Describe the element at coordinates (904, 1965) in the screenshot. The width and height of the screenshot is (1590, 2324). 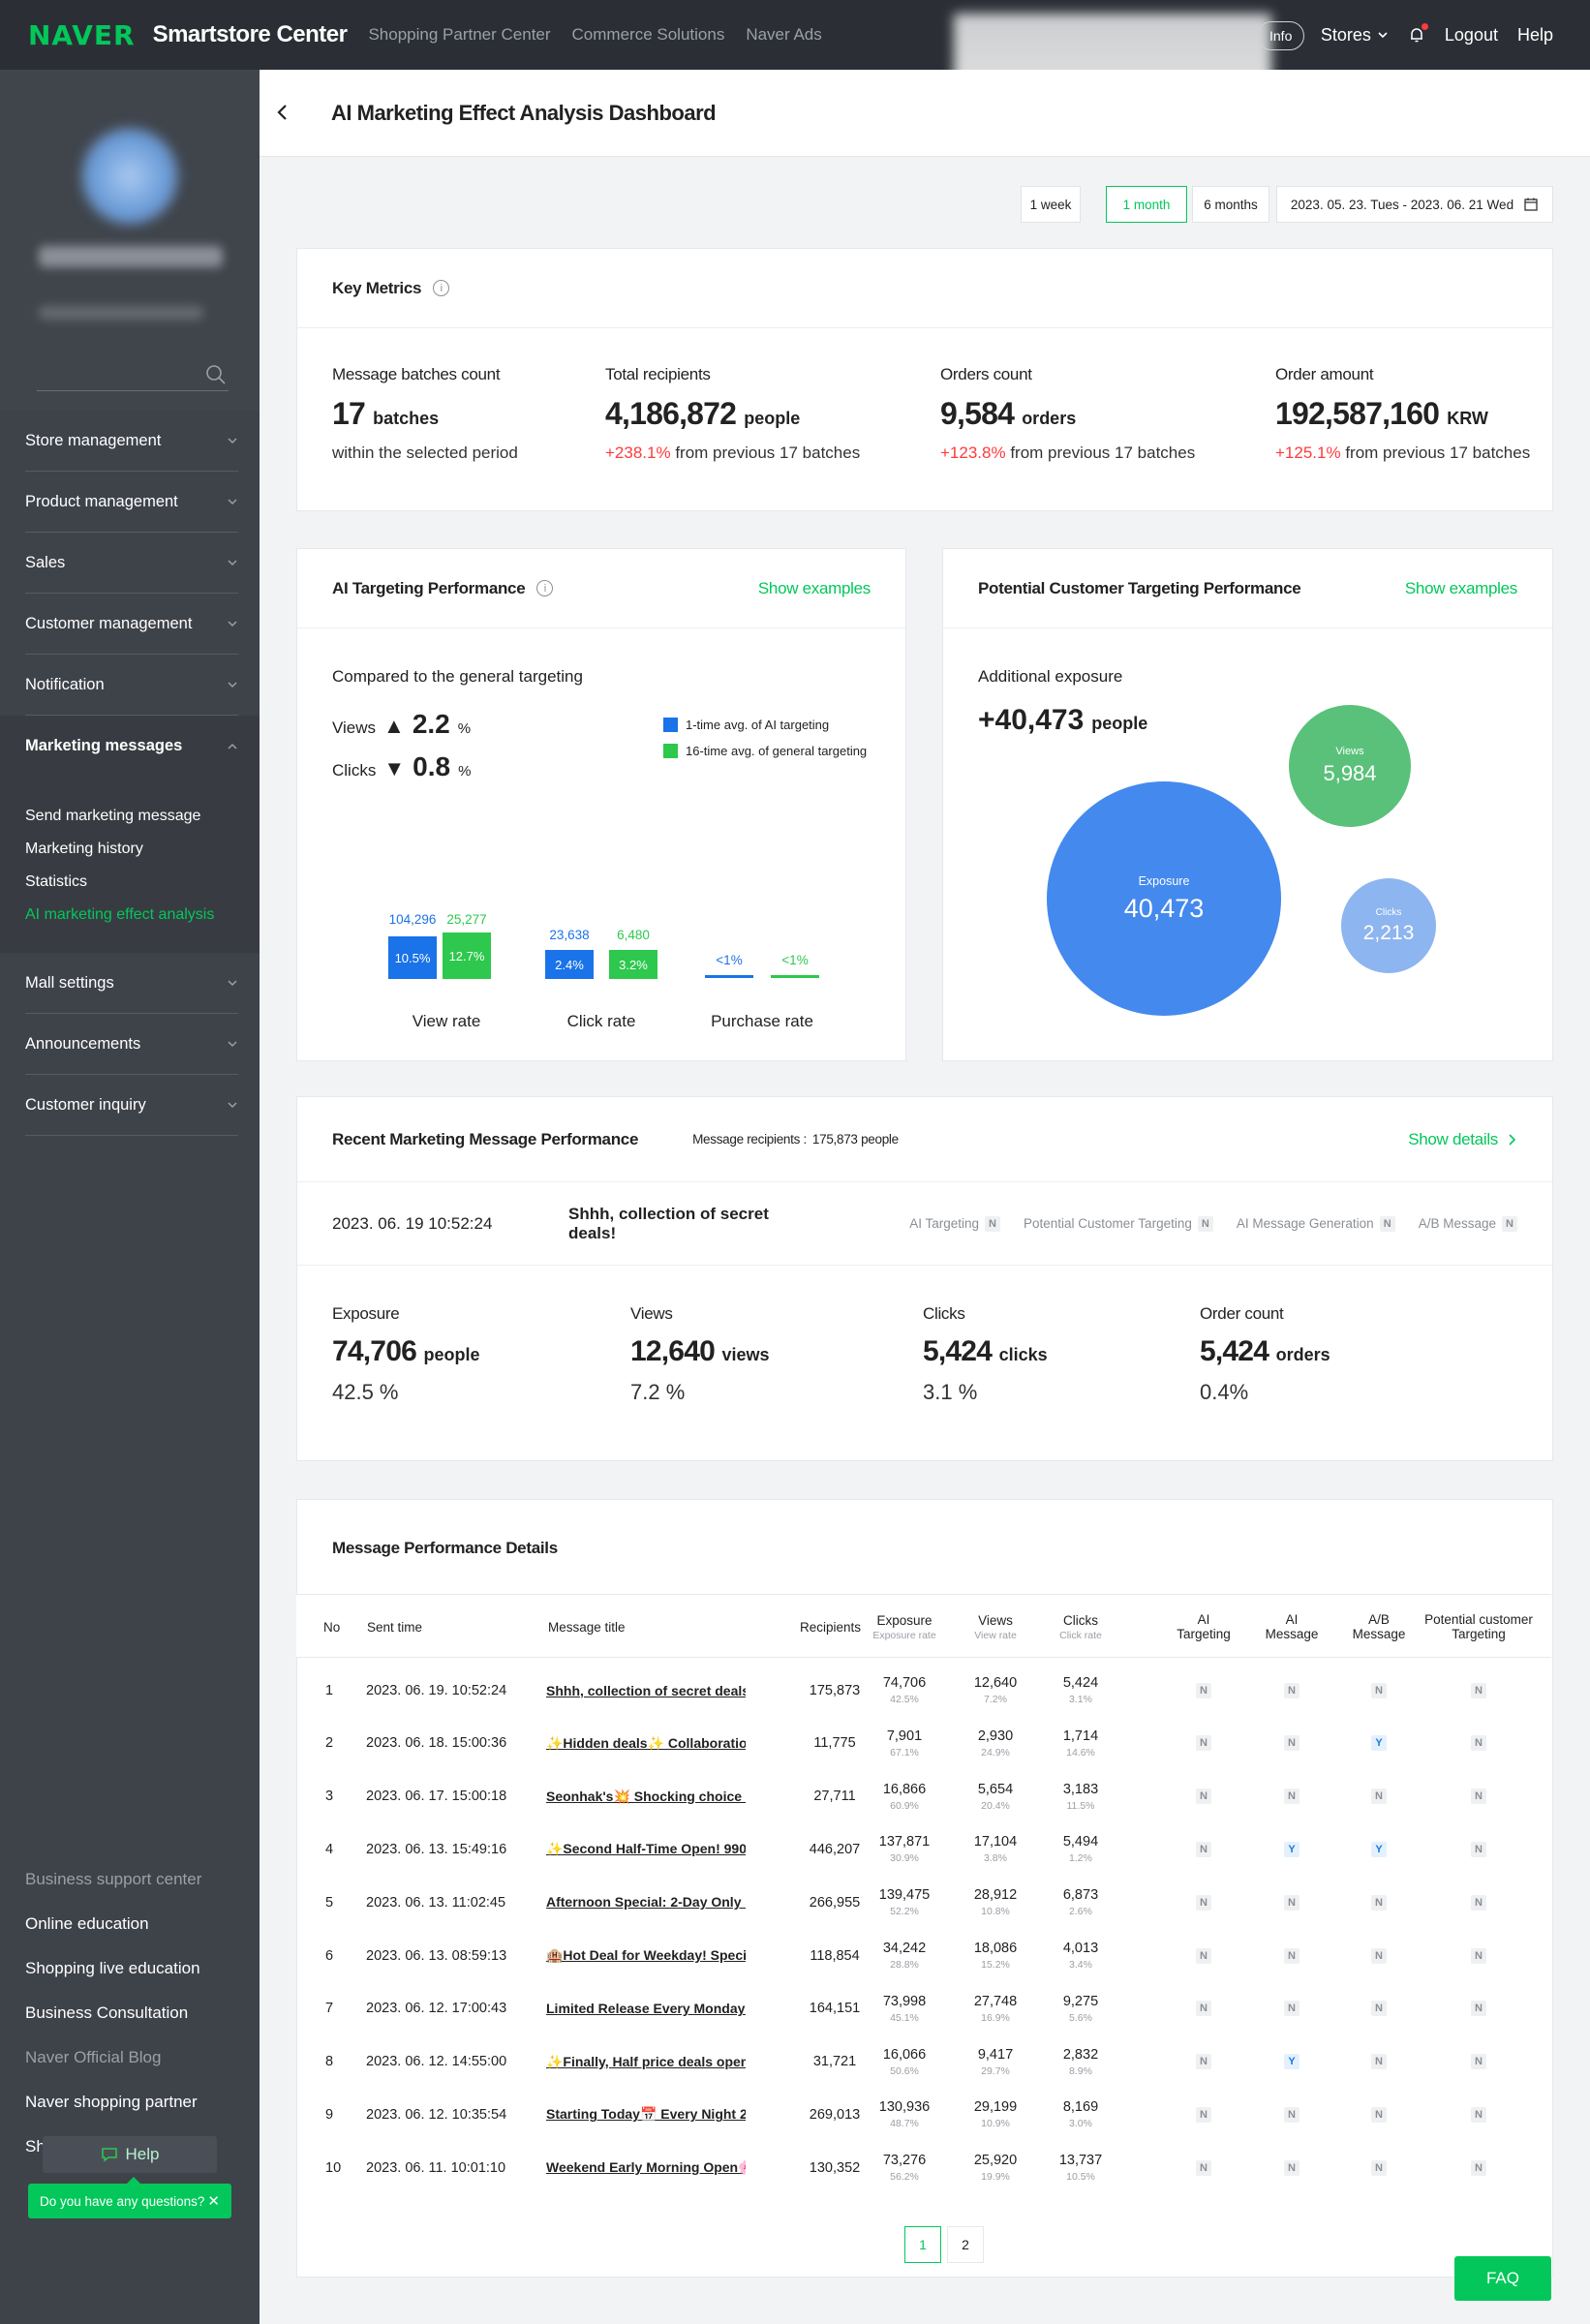
I see `cell-exposure-rate: 28.8%` at that location.